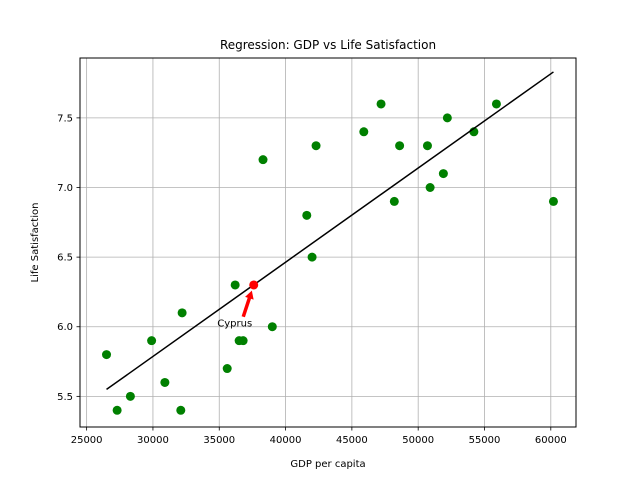  What do you see at coordinates (65, 258) in the screenshot?
I see `y-tick-label: 6.5` at bounding box center [65, 258].